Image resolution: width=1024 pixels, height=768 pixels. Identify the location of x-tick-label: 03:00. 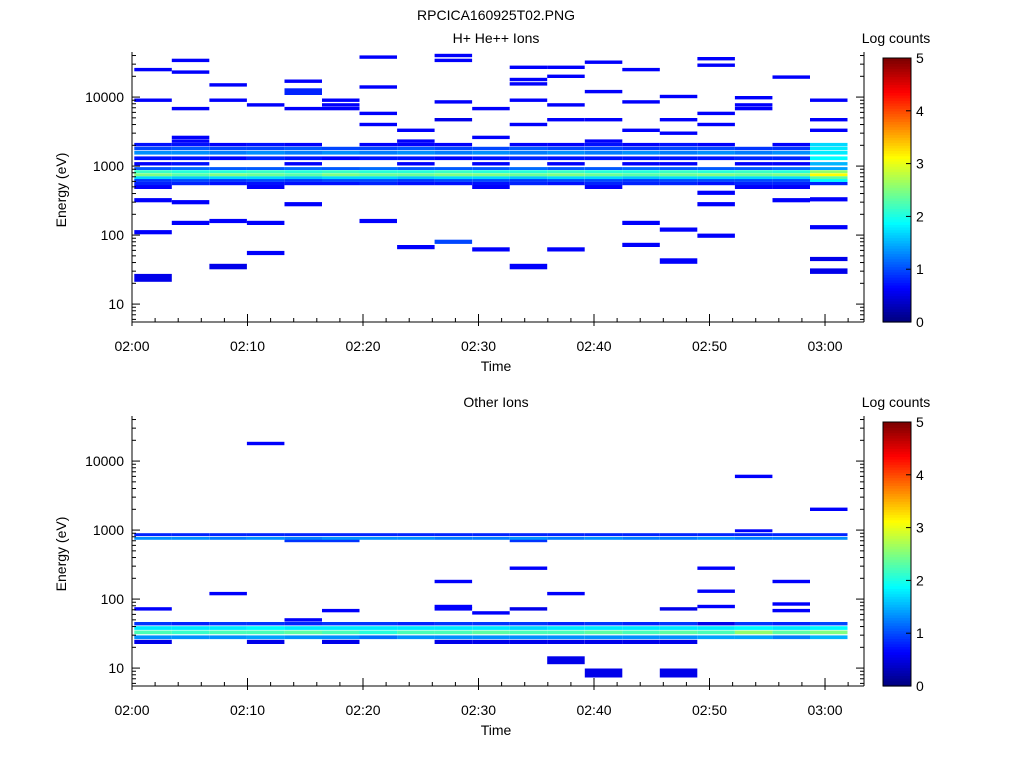
(824, 346).